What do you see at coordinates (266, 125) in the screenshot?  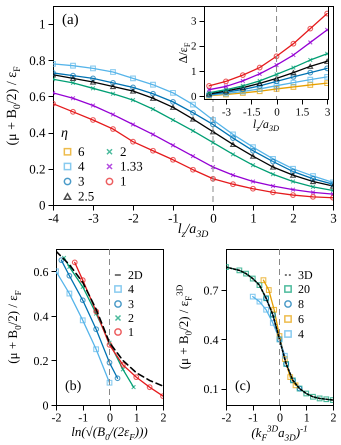 I see `x-axis-title: l$_{z}$/a$_{3D}$` at bounding box center [266, 125].